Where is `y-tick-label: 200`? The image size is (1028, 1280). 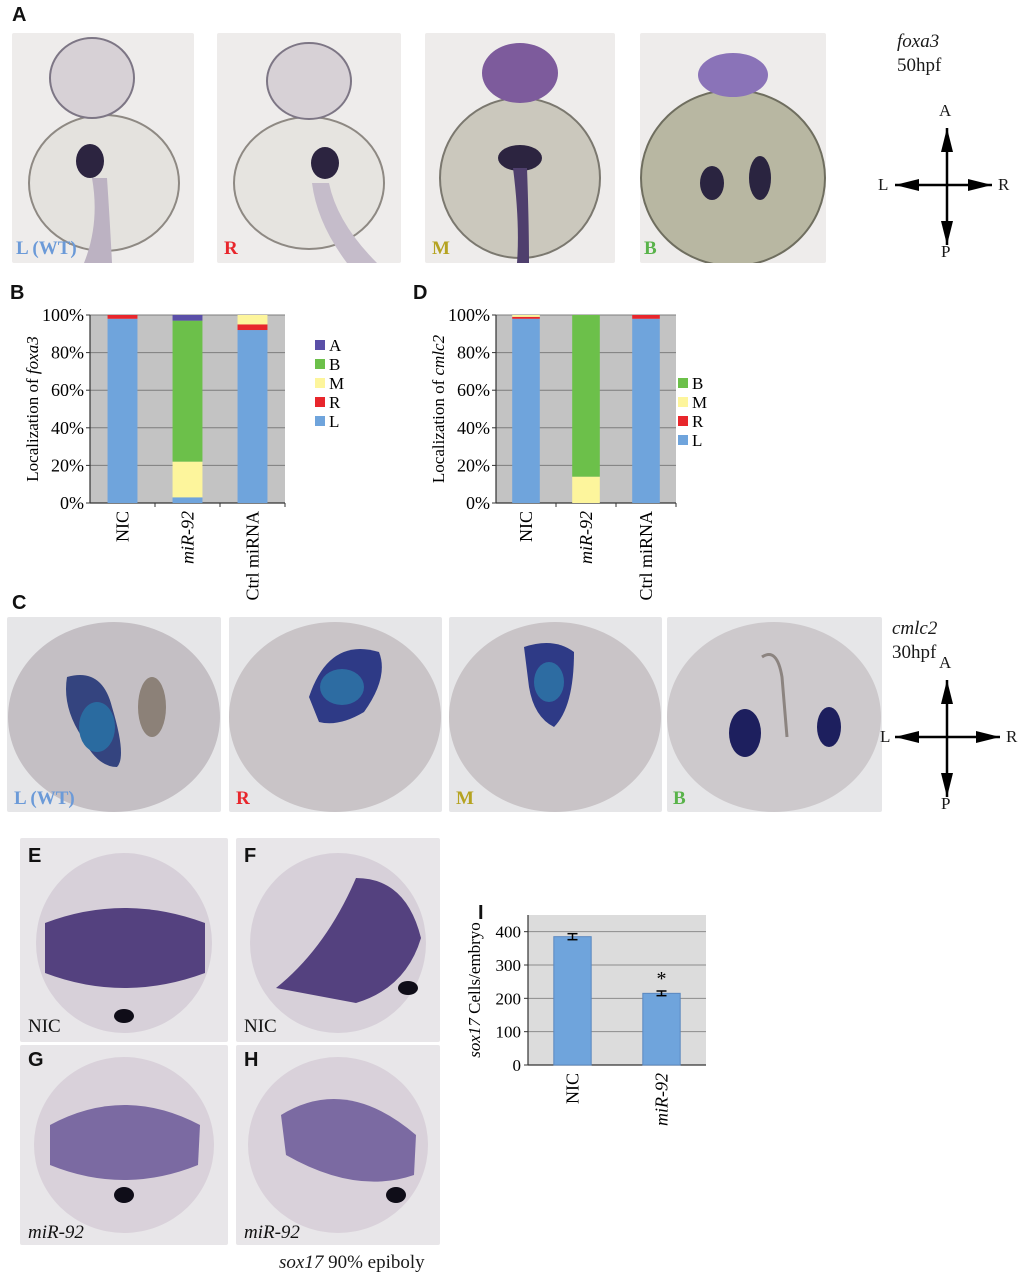 y-tick-label: 200 is located at coordinates (509, 998).